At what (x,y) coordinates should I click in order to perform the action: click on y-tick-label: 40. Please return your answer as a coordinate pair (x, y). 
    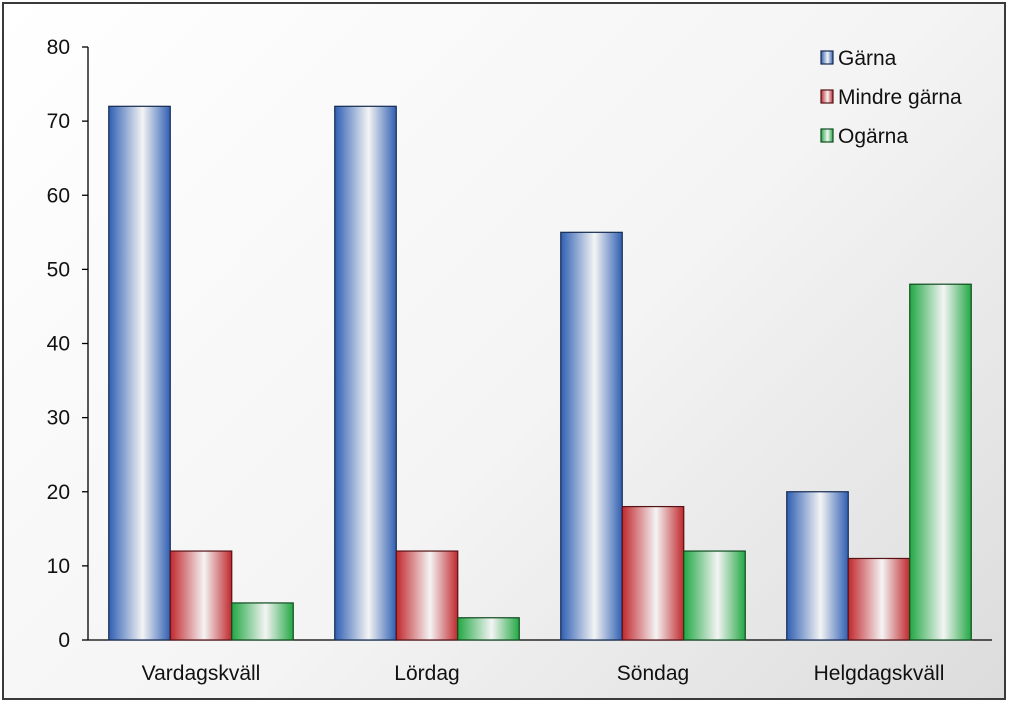
    Looking at the image, I should click on (58, 344).